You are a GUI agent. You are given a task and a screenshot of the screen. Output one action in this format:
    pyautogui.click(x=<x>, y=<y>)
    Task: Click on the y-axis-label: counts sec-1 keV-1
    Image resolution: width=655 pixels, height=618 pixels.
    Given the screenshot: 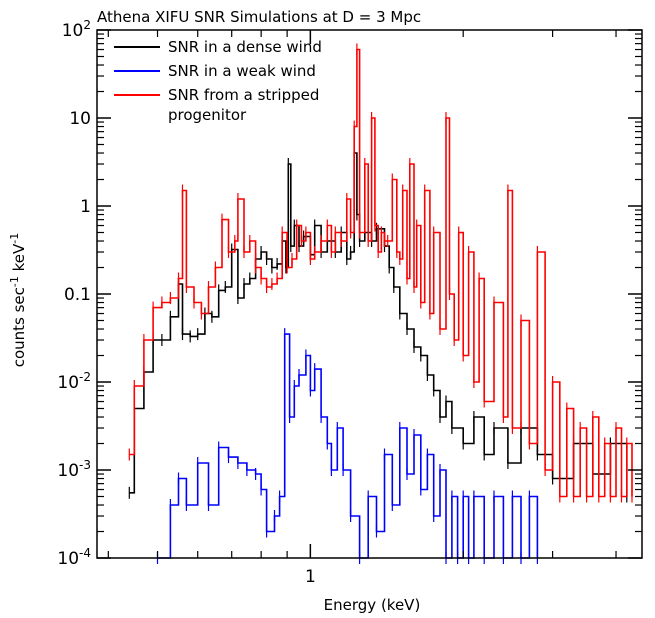 What is the action you would take?
    pyautogui.click(x=18, y=300)
    